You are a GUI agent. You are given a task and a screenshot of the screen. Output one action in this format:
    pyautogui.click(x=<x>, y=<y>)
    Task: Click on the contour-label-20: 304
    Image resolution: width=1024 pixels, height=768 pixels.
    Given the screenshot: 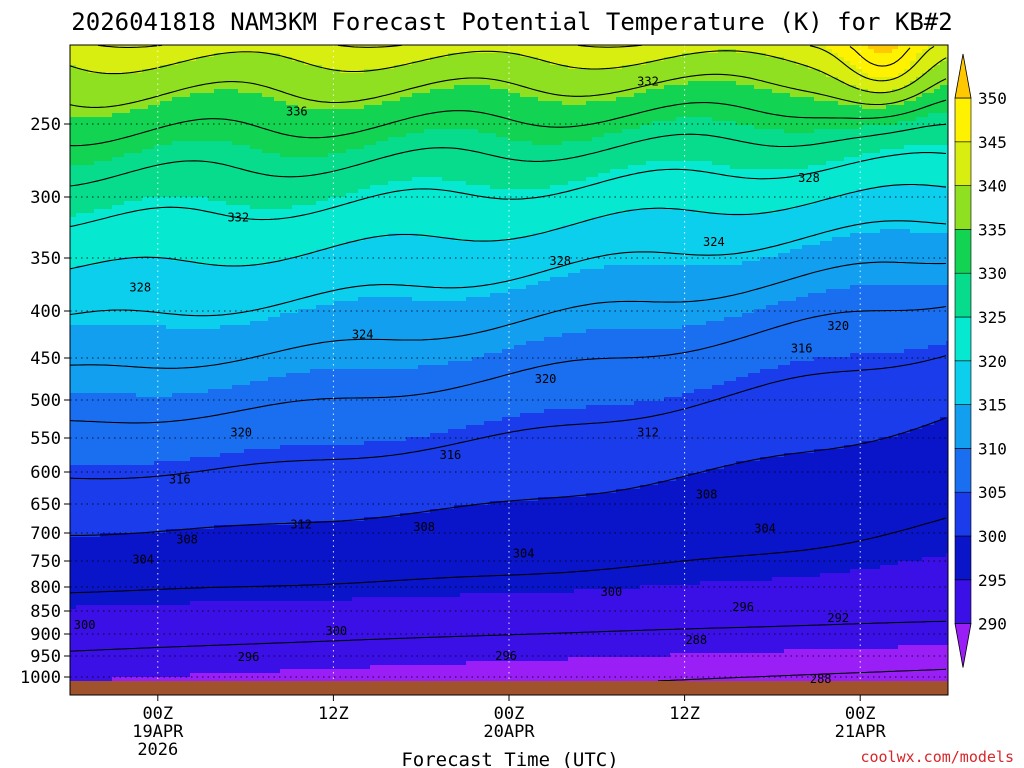 What is the action you would take?
    pyautogui.click(x=143, y=559)
    